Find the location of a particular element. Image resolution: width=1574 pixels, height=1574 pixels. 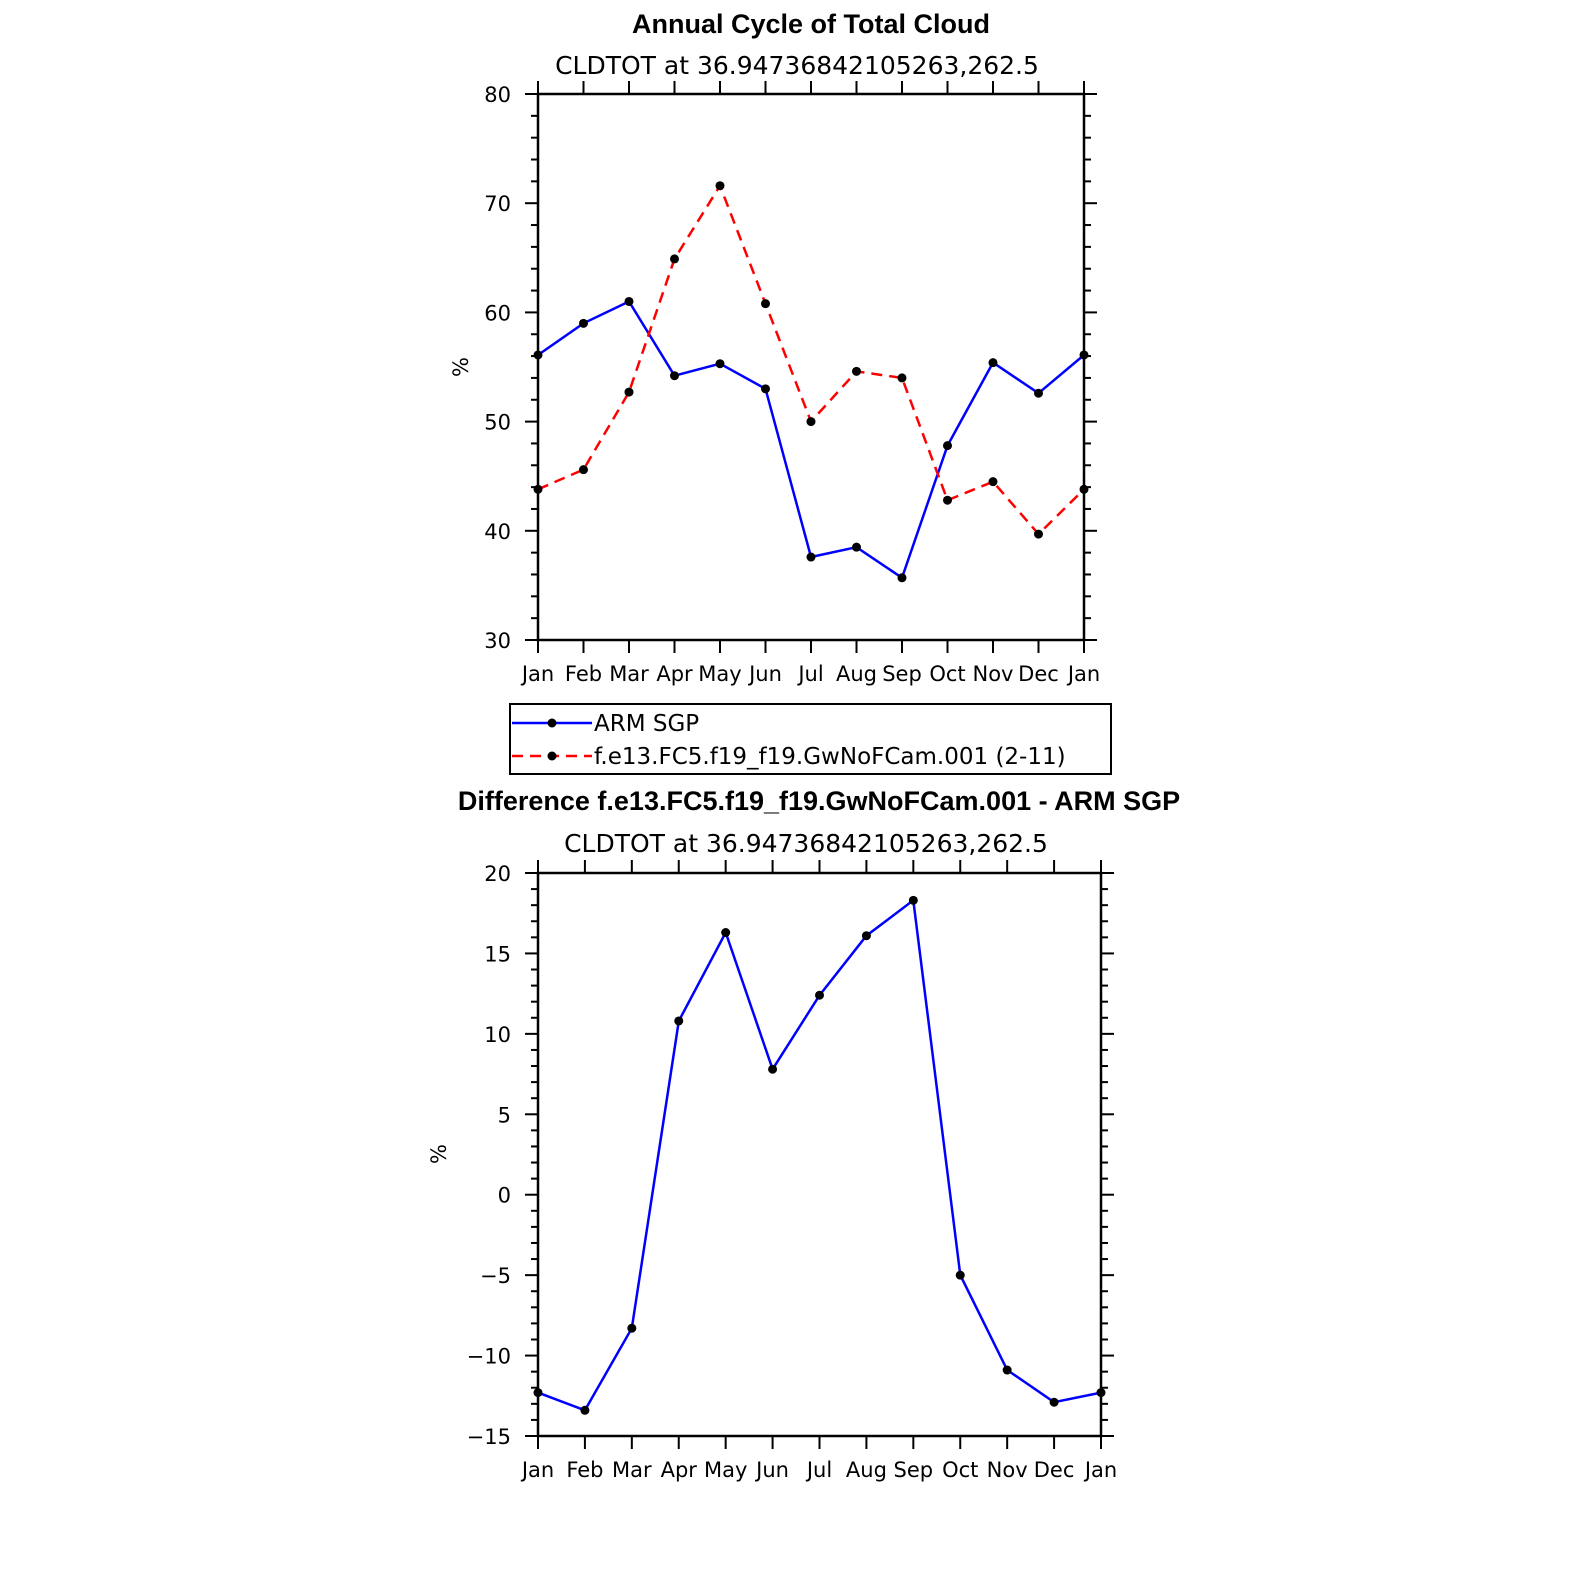

bottom-chart-xtick-label: Aug is located at coordinates (866, 1470).